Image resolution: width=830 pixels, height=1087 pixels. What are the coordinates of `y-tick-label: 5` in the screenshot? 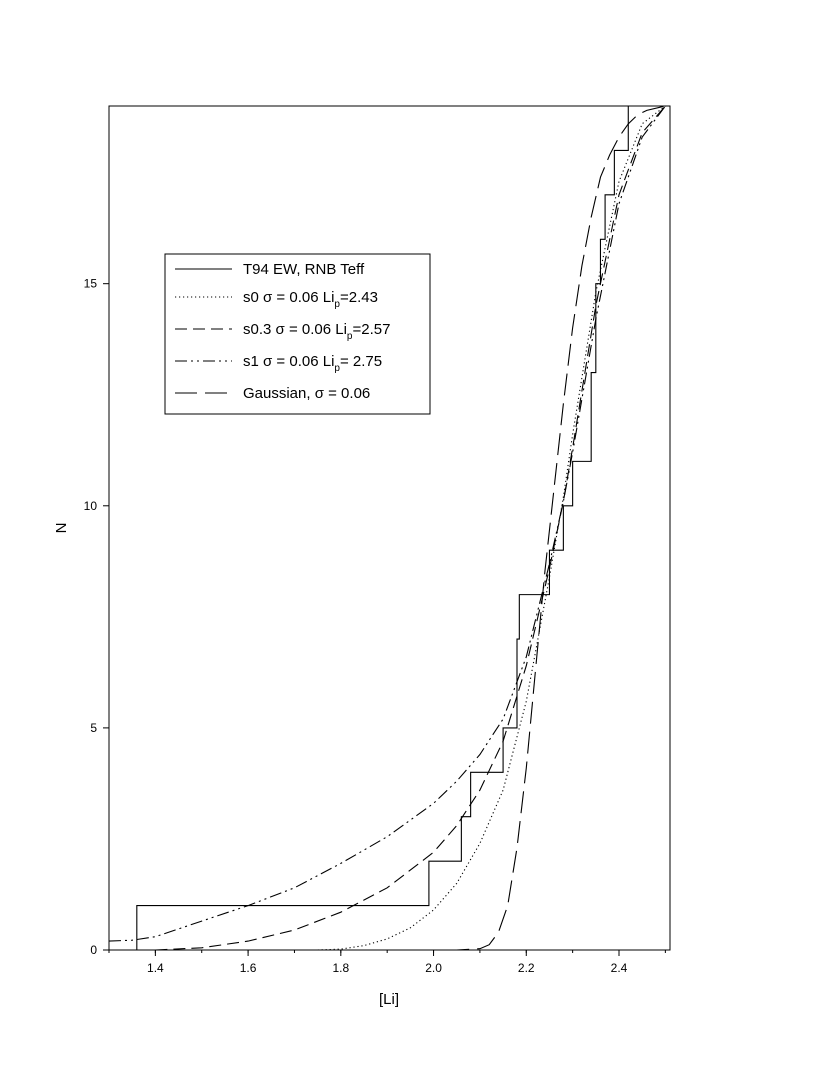 It's located at (93, 728).